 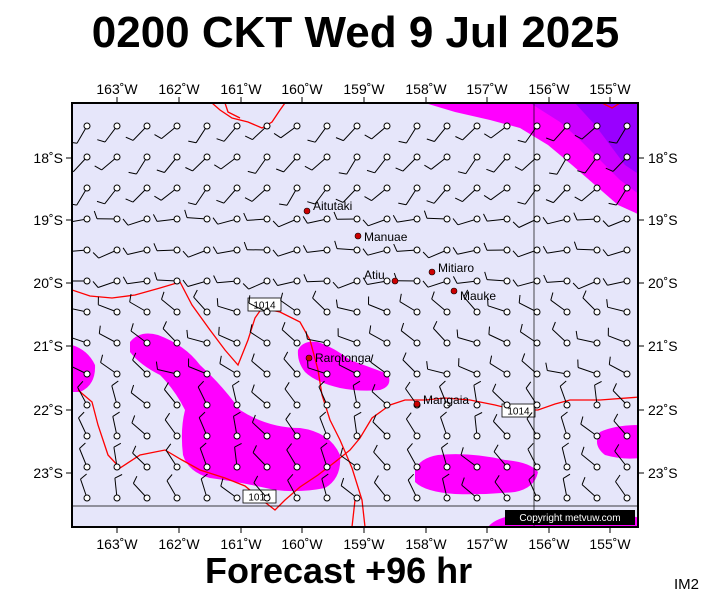 What do you see at coordinates (48, 473) in the screenshot?
I see `lat-label-left: 23˚S` at bounding box center [48, 473].